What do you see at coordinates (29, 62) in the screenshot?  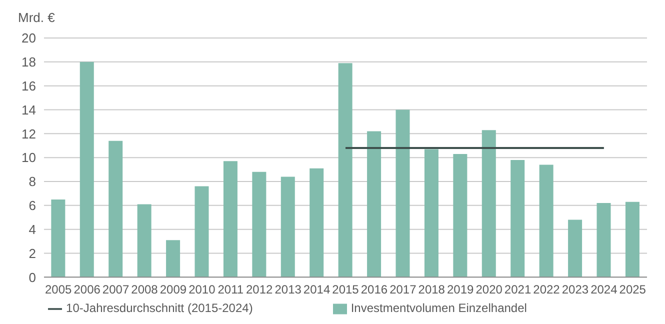 I see `y-tick-label: 18` at bounding box center [29, 62].